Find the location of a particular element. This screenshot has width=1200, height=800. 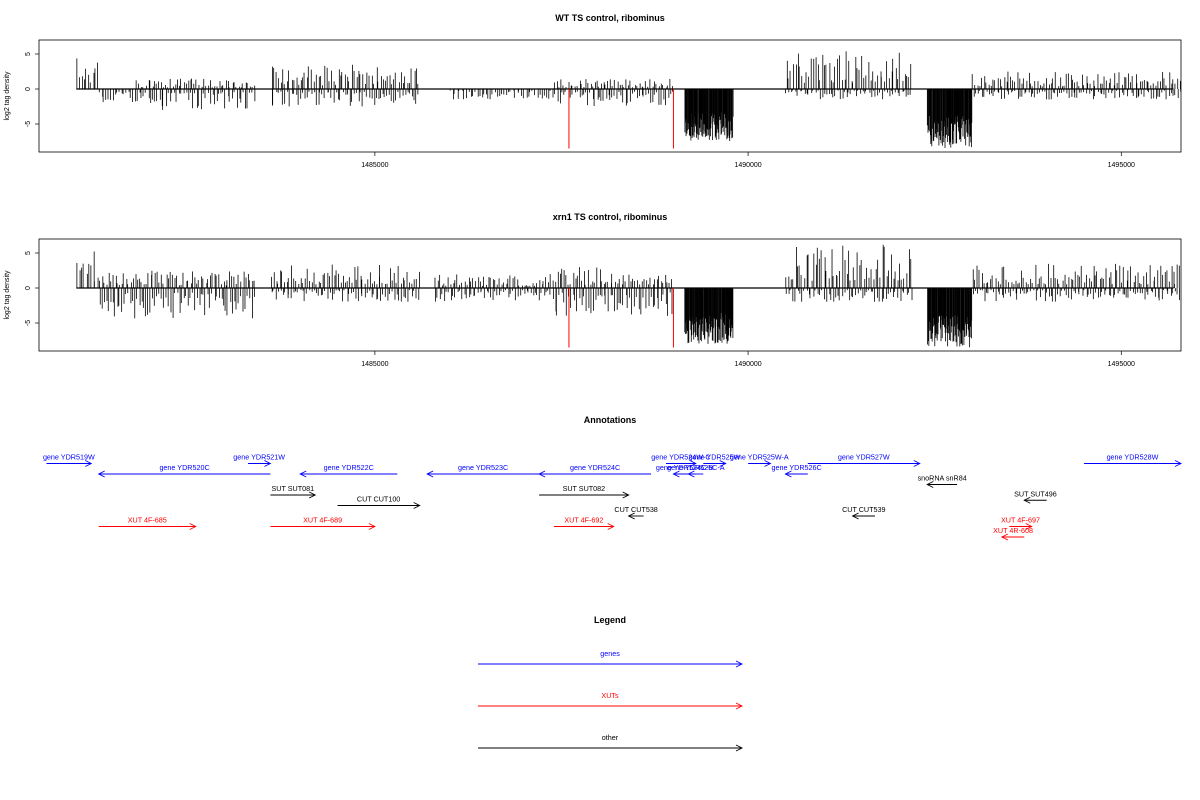

annotation-feature: CUT CUT538 is located at coordinates (636, 512).